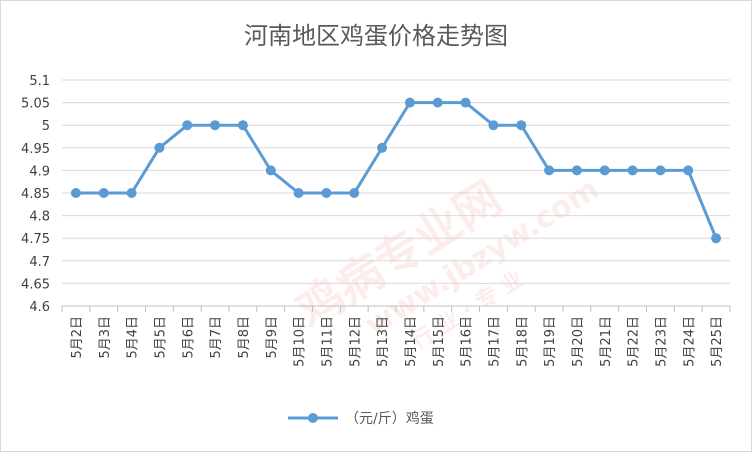 This screenshot has width=752, height=452. What do you see at coordinates (39, 307) in the screenshot?
I see `y-tick-label: 4.6` at bounding box center [39, 307].